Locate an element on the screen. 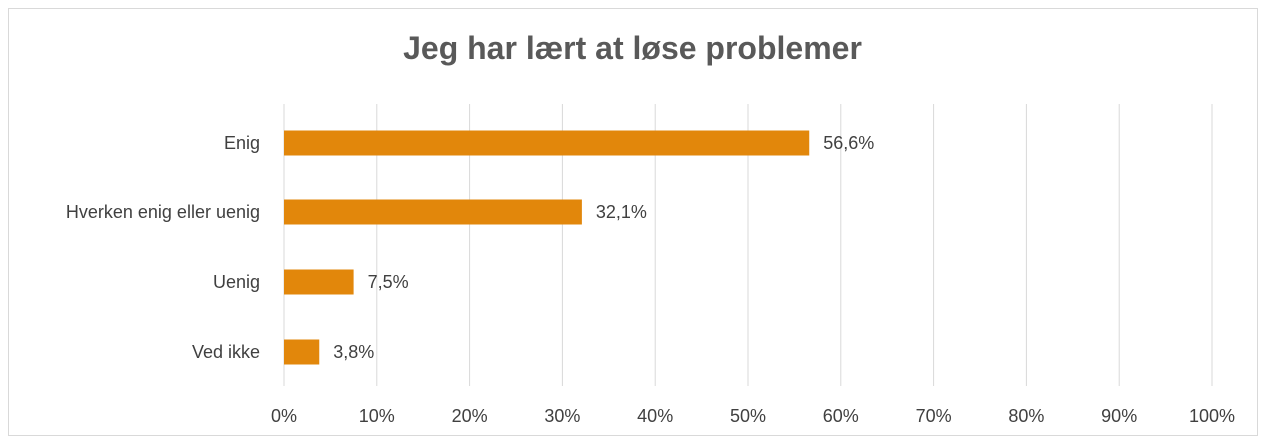 This screenshot has height=443, width=1265. category-label-1: Enig is located at coordinates (242, 143).